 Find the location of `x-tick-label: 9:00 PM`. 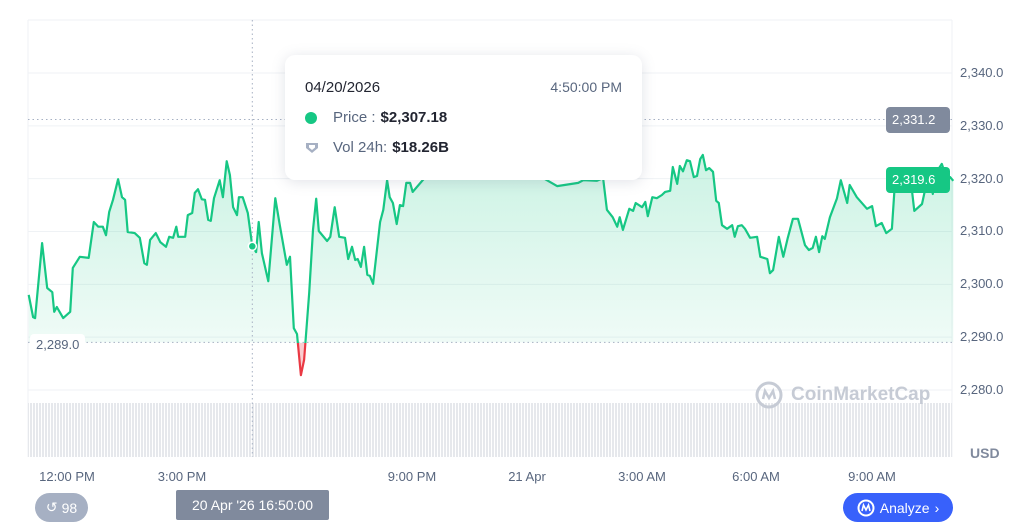

x-tick-label: 9:00 PM is located at coordinates (412, 476).